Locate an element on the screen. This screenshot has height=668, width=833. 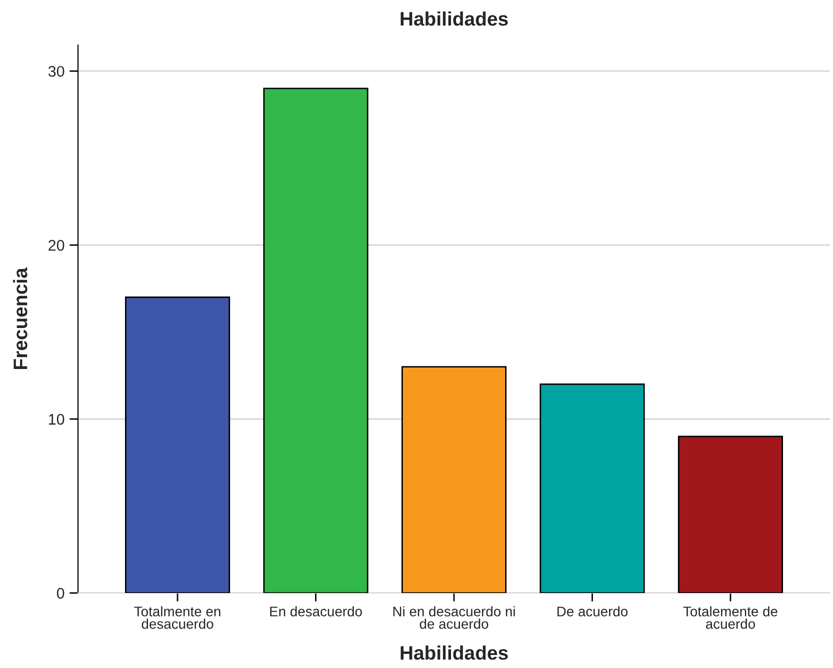
y-axis-title: Frecuencia is located at coordinates (20, 319).